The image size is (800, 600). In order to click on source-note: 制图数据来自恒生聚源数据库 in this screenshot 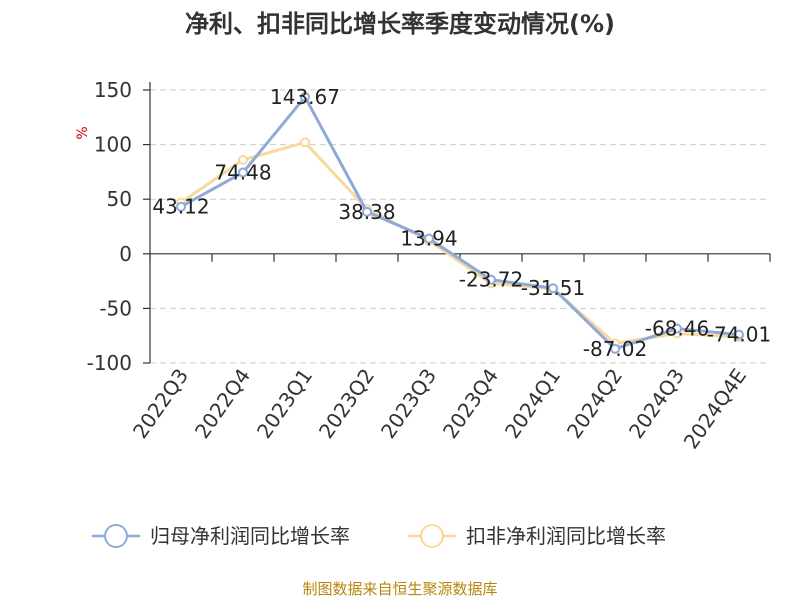, I will do `click(399, 589)`.